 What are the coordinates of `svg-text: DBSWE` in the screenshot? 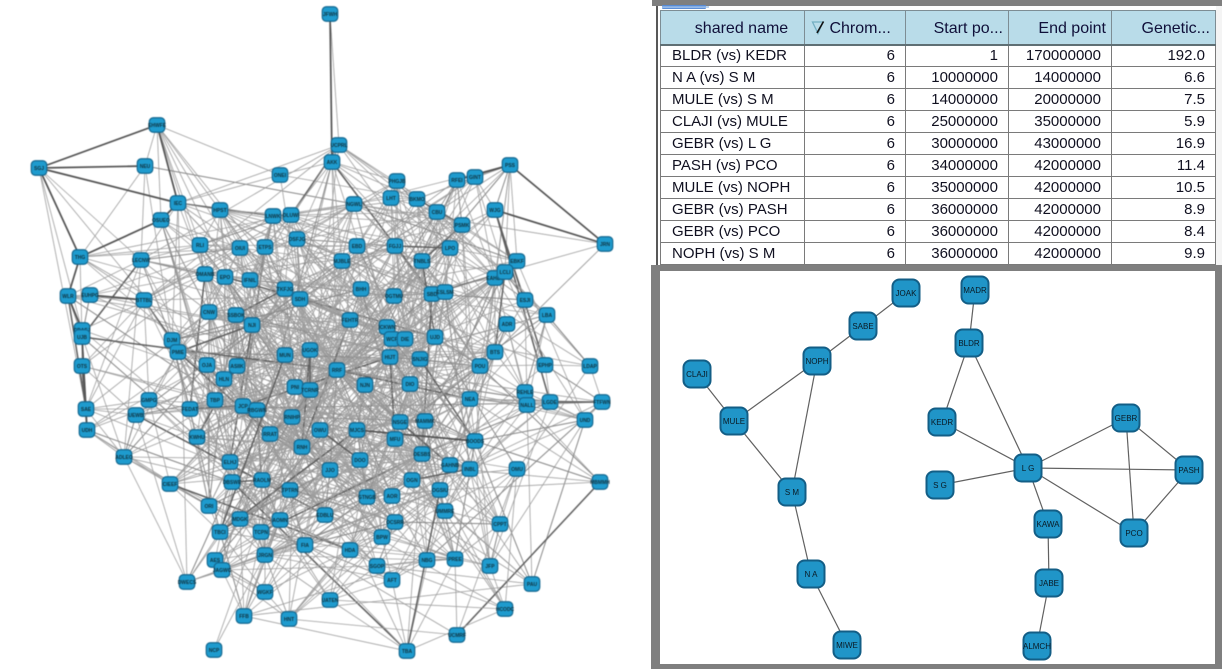 It's located at (232, 483).